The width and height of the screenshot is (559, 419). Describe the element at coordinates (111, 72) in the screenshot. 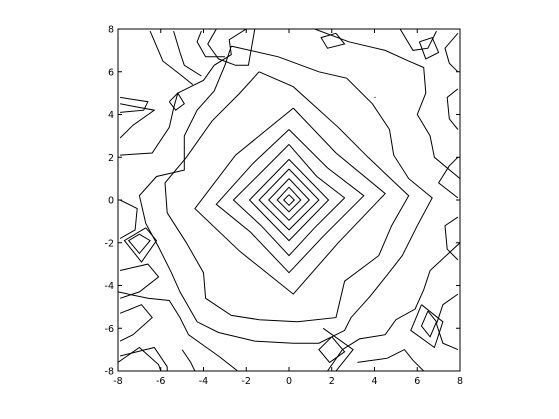

I see `y-tick-label: 6` at that location.